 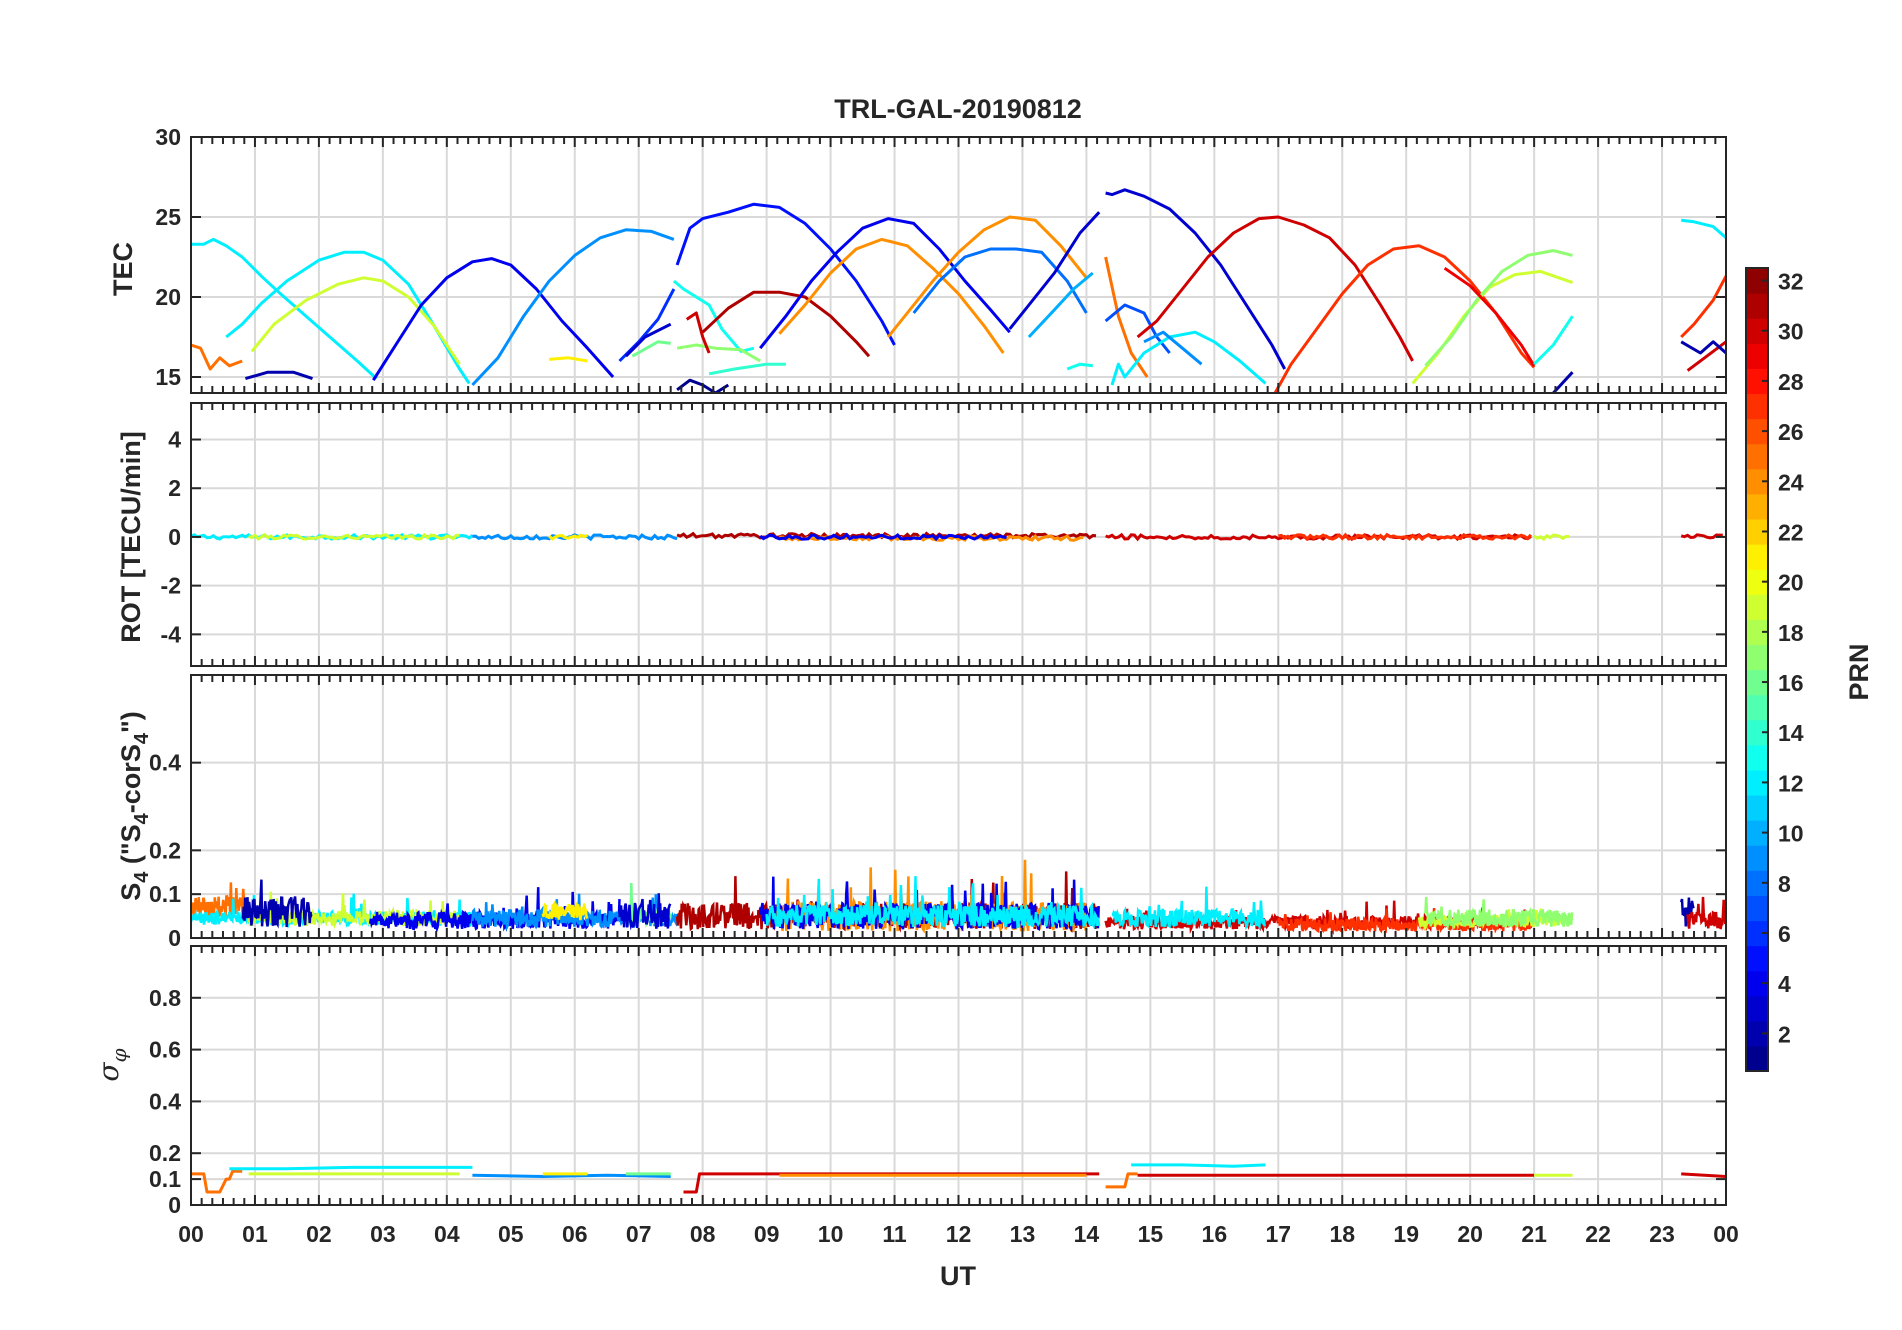 I want to click on x-tick-label: 15, so click(x=1151, y=1234).